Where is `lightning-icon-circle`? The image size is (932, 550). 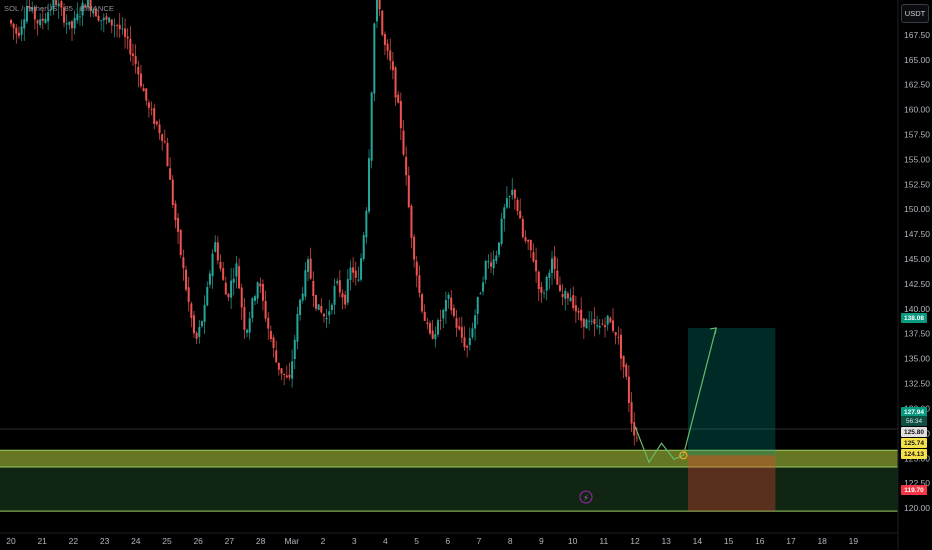
lightning-icon-circle is located at coordinates (586, 497).